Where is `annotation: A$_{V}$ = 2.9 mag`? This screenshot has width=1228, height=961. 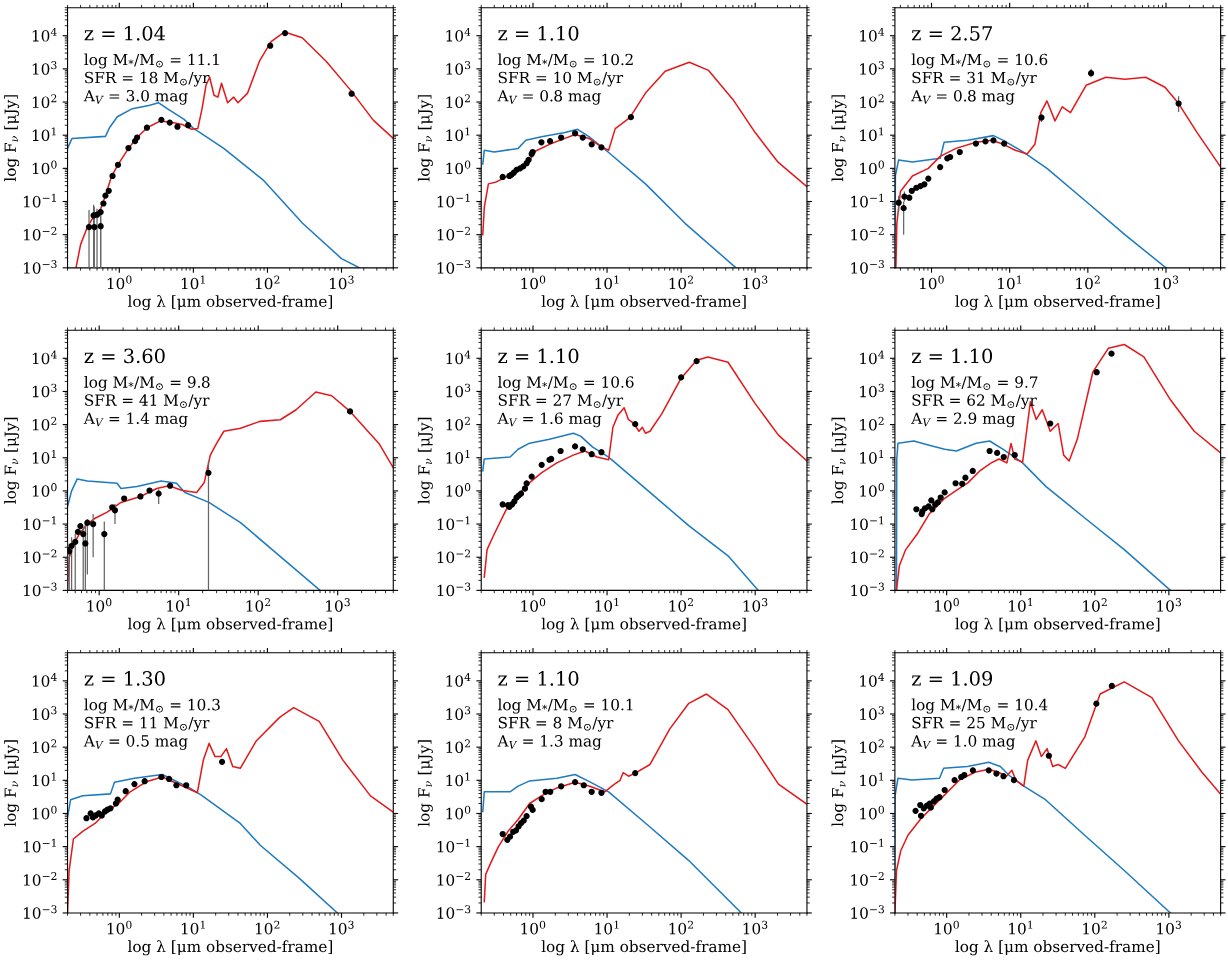 annotation: A$_{V}$ = 2.9 mag is located at coordinates (963, 420).